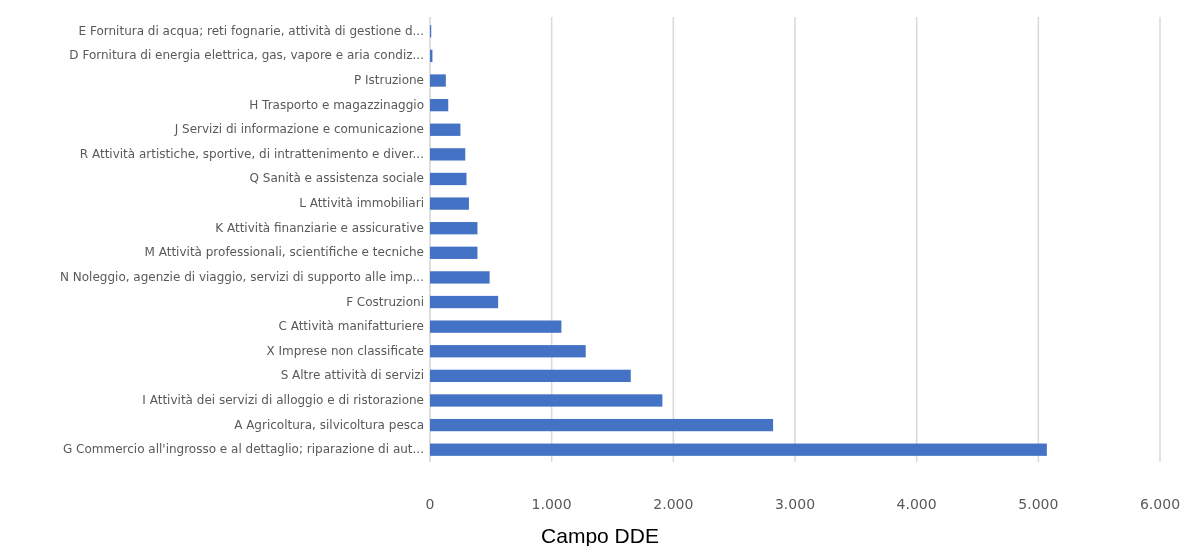 This screenshot has height=546, width=1189. Describe the element at coordinates (329, 424) in the screenshot. I see `y-tick-label: A Agricoltura, silvicoltura pesca` at that location.